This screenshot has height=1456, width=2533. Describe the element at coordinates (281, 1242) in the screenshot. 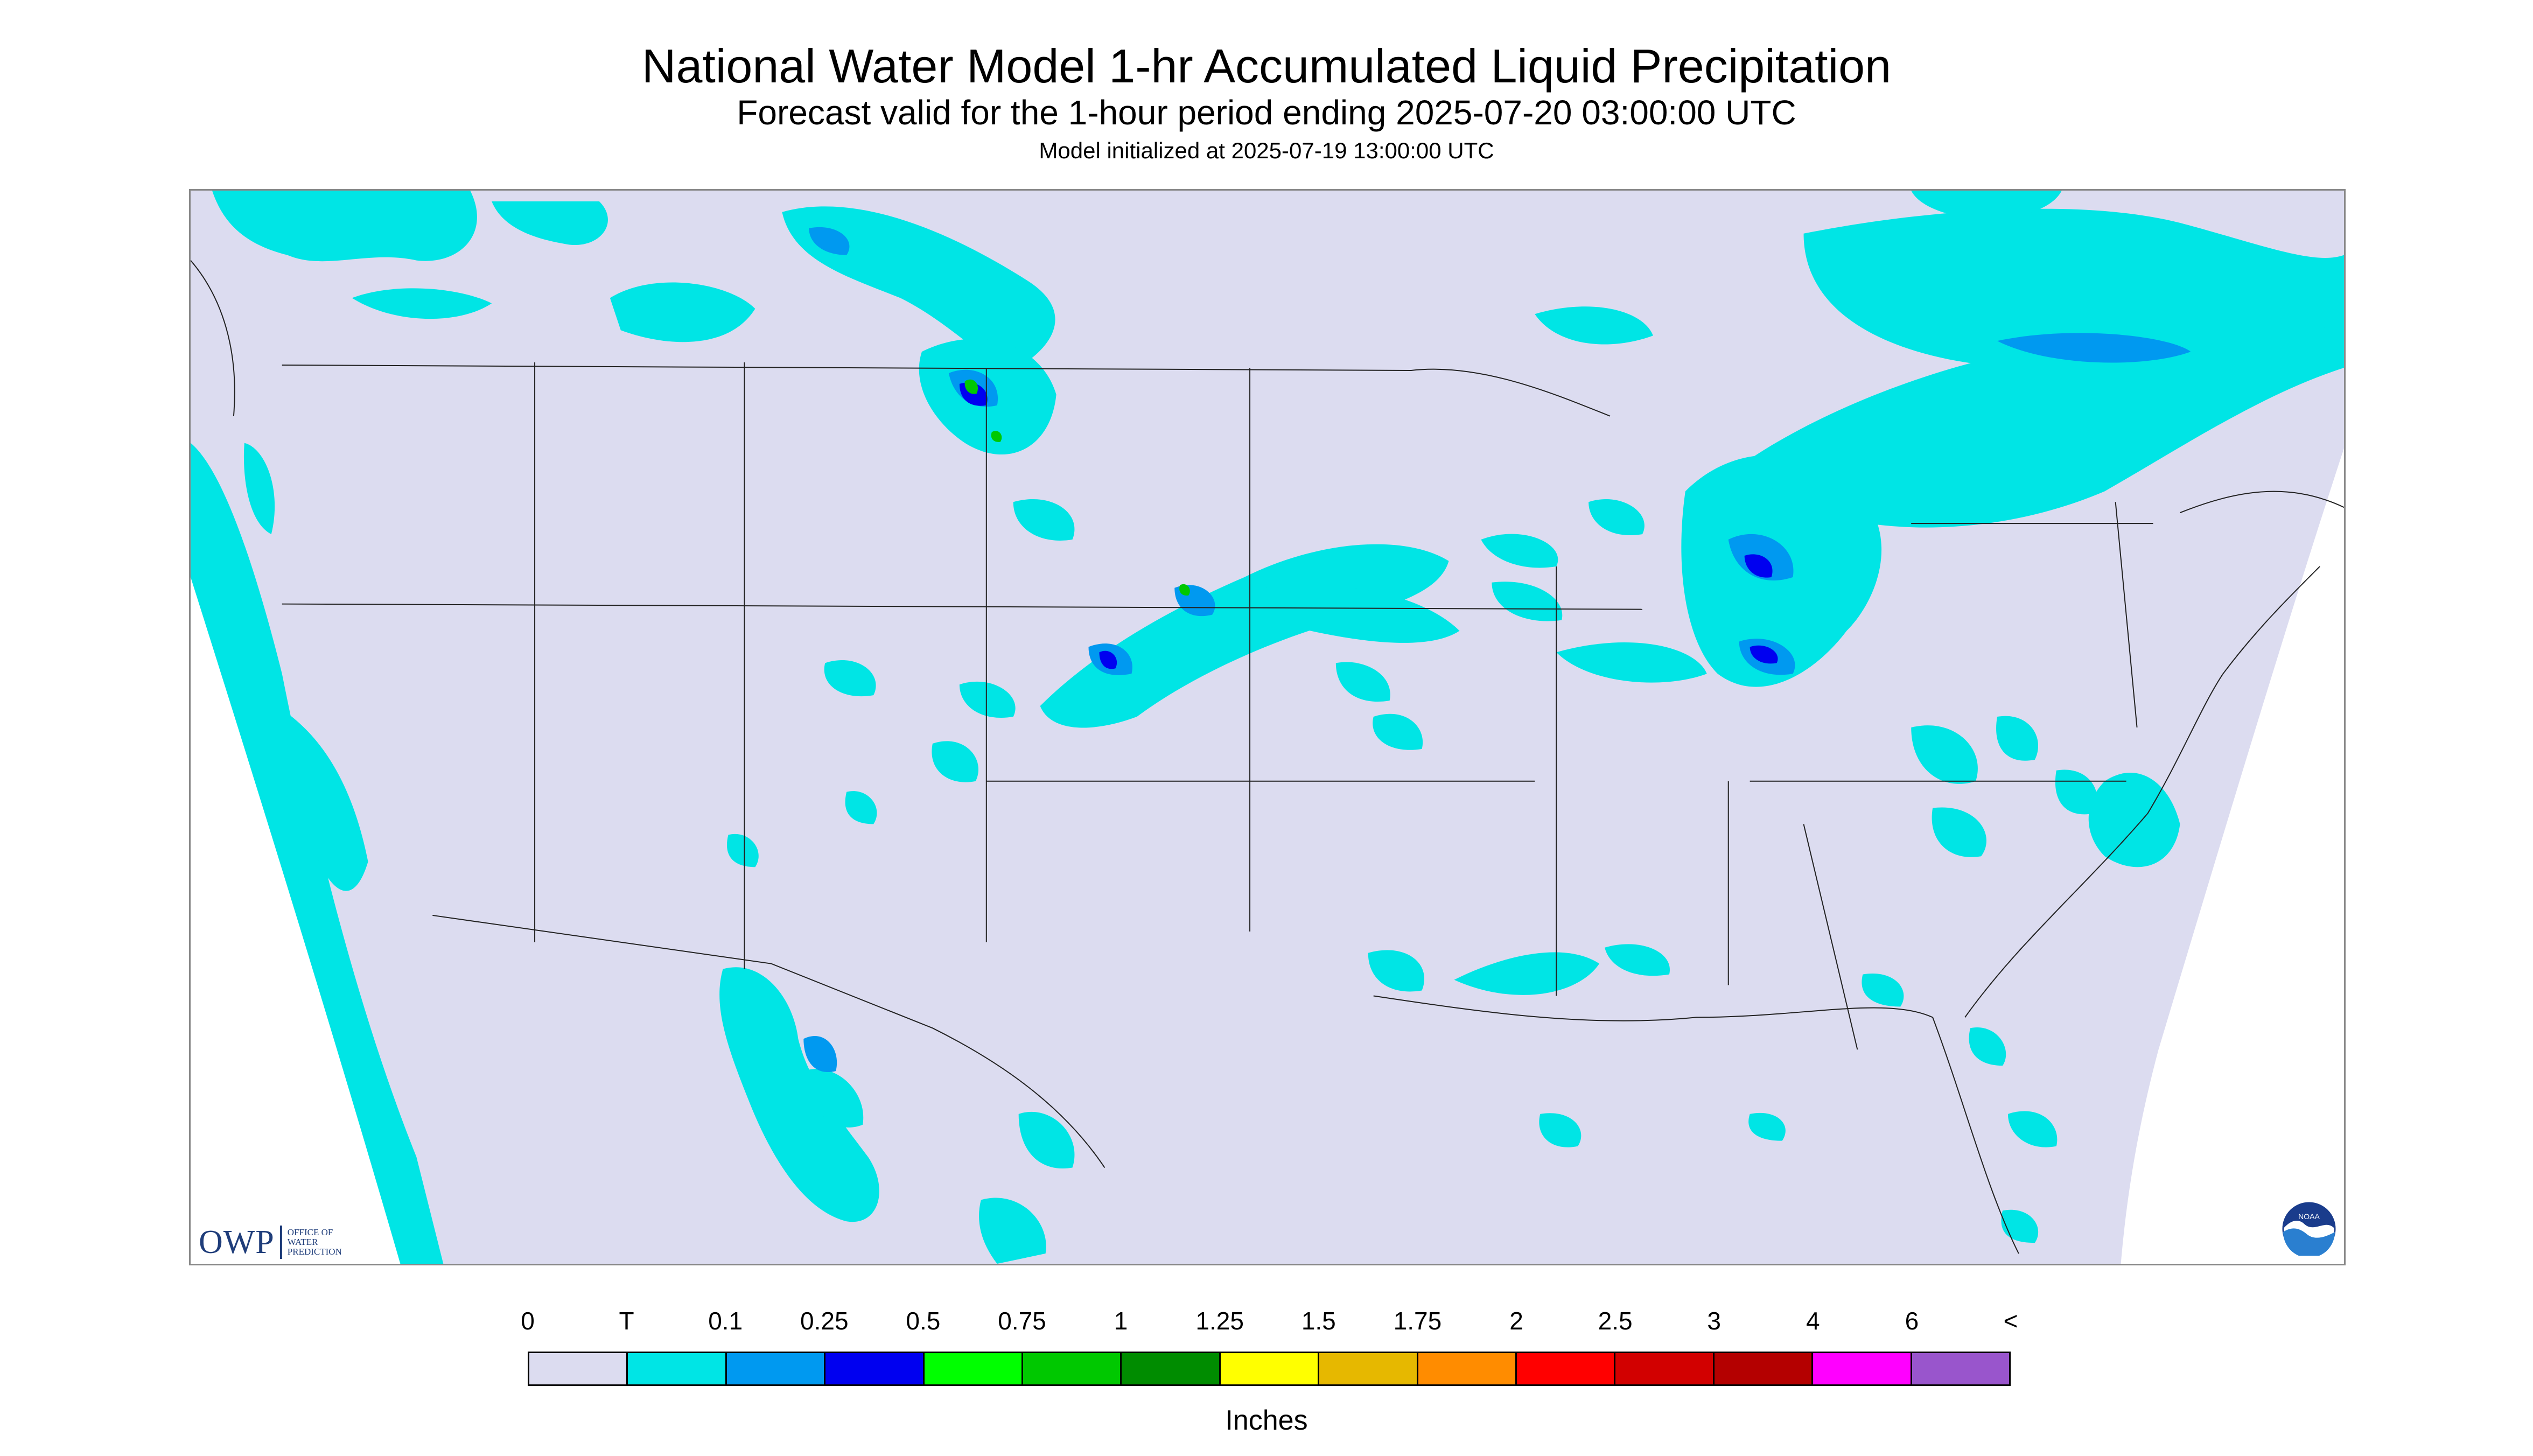

I see `owp-divider` at that location.